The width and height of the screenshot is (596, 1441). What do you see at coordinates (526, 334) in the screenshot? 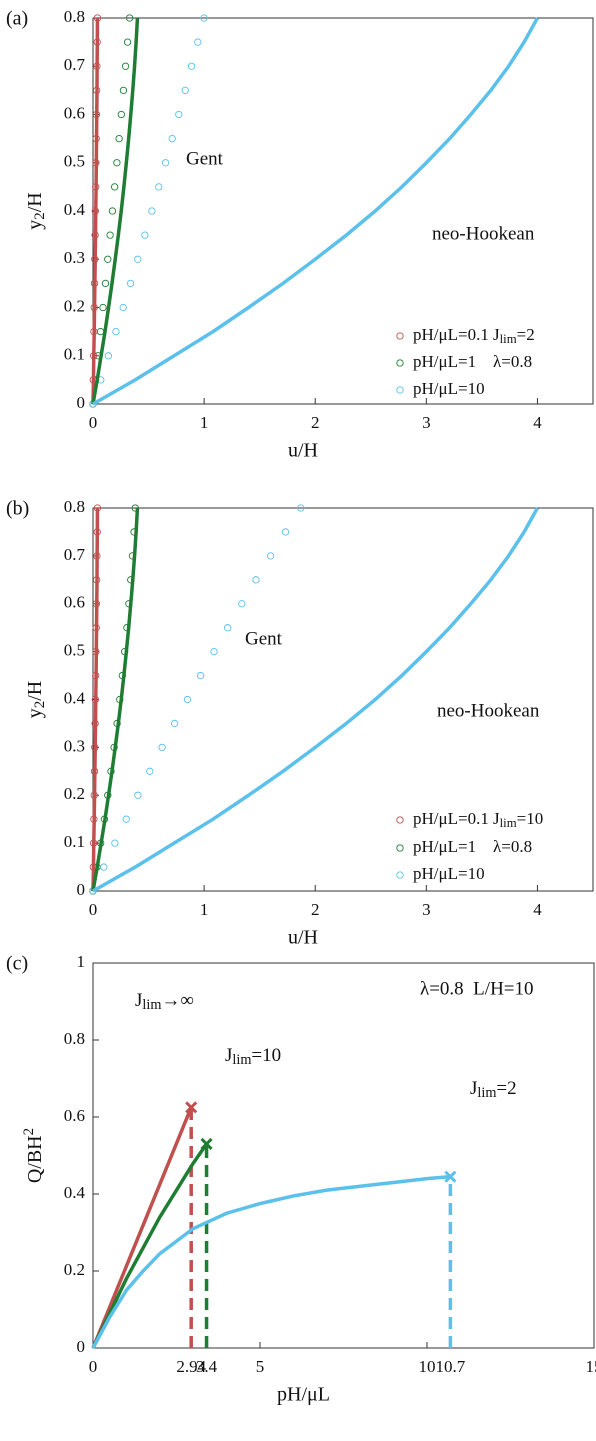
I see `legend-note-part: =2` at bounding box center [526, 334].